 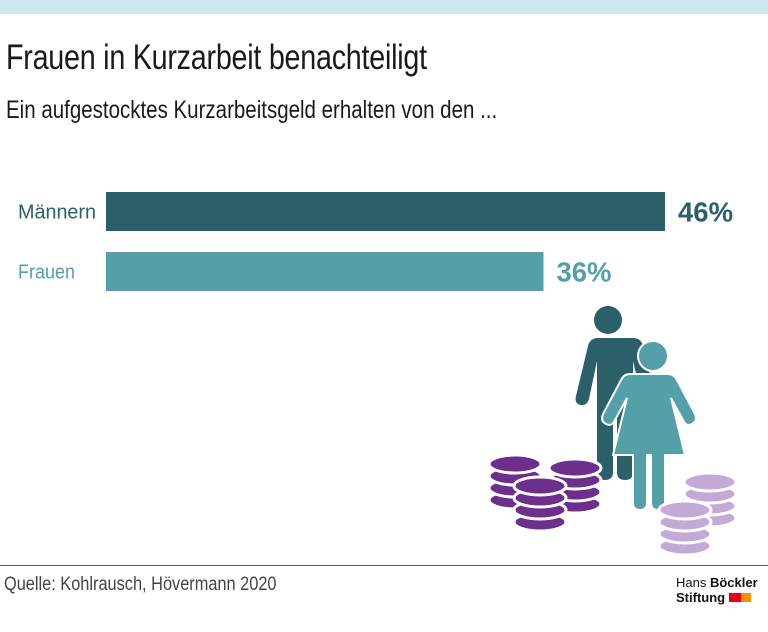 I want to click on logo-text-stiftung: Stiftung, so click(x=701, y=597).